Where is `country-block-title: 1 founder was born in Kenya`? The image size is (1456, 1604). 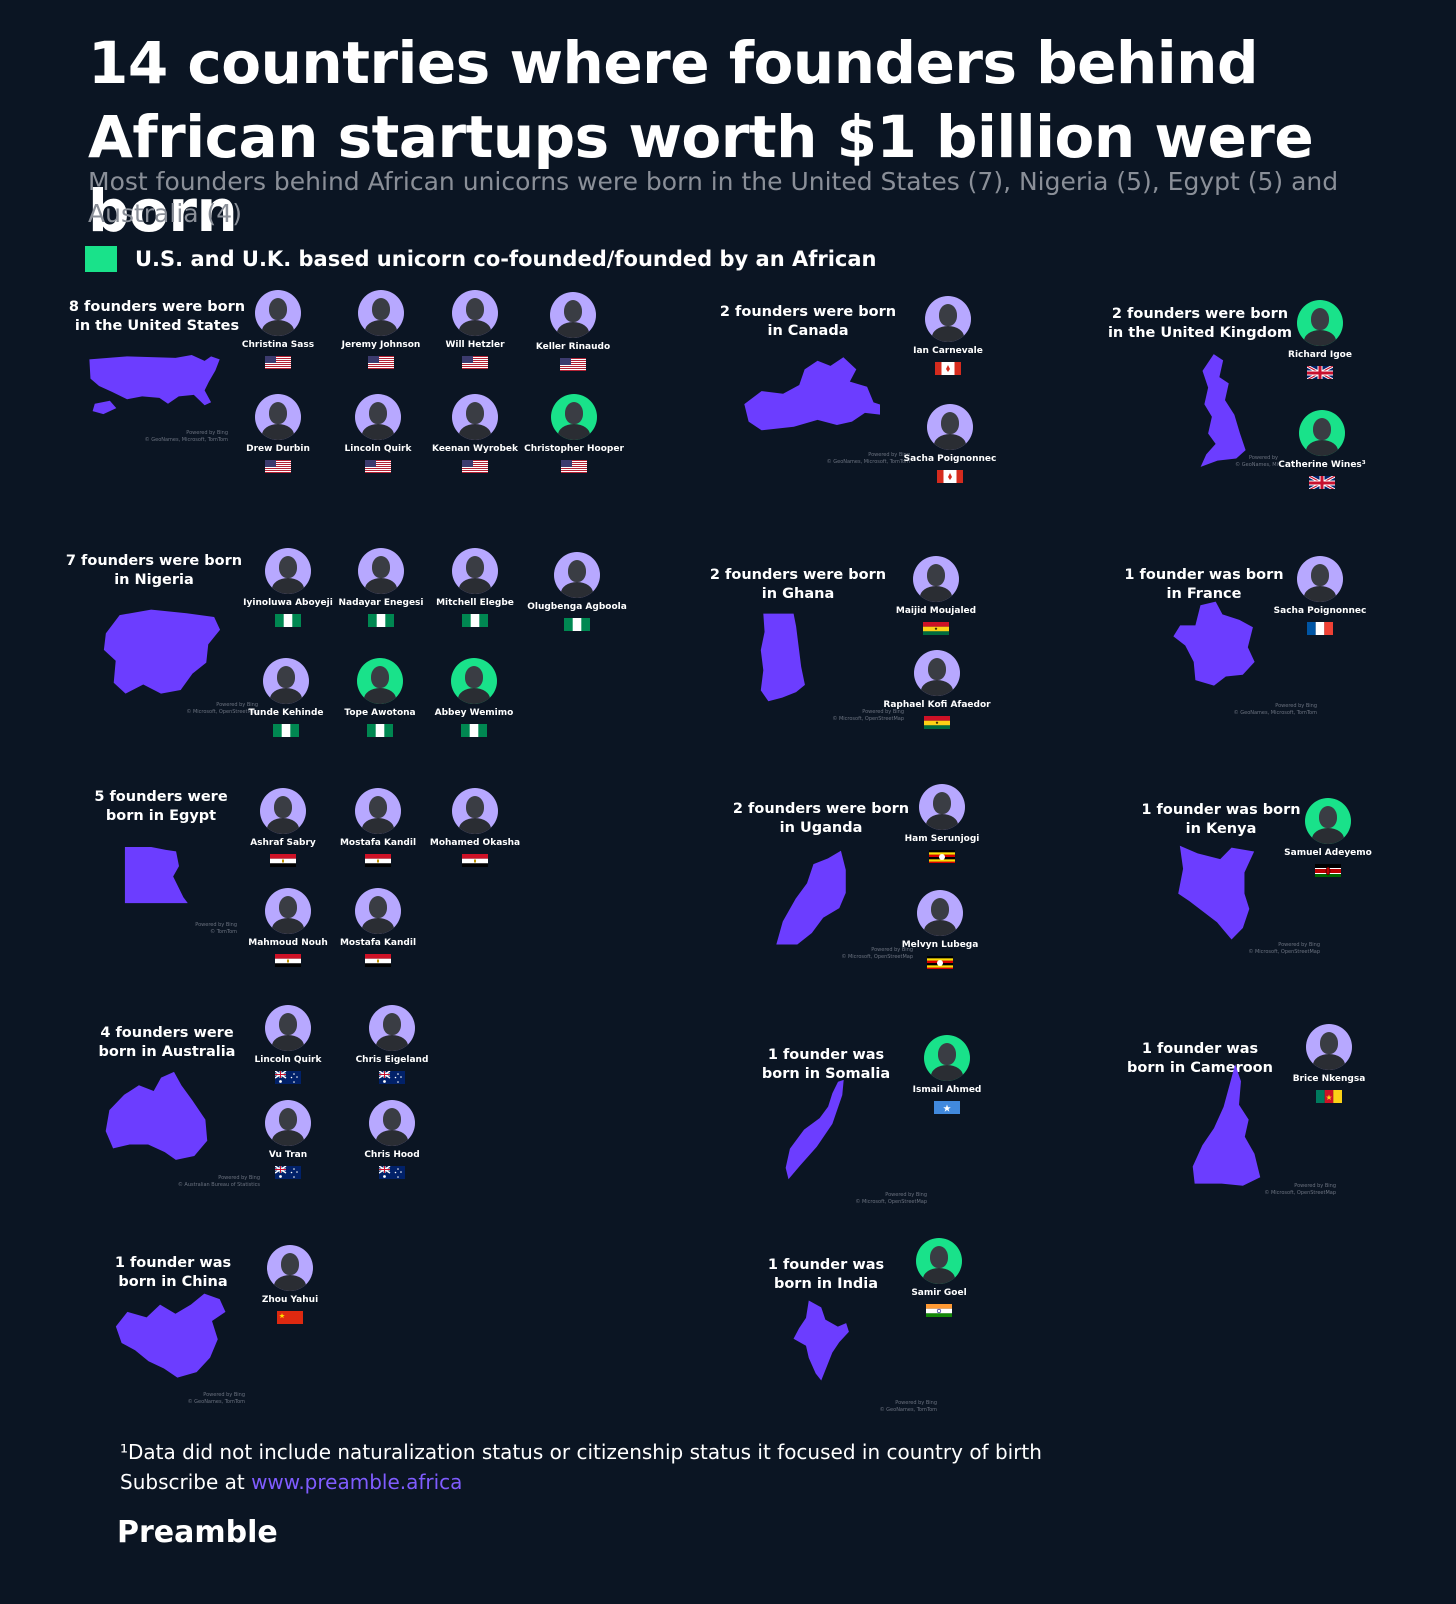 country-block-title: 1 founder was born in Kenya is located at coordinates (1221, 819).